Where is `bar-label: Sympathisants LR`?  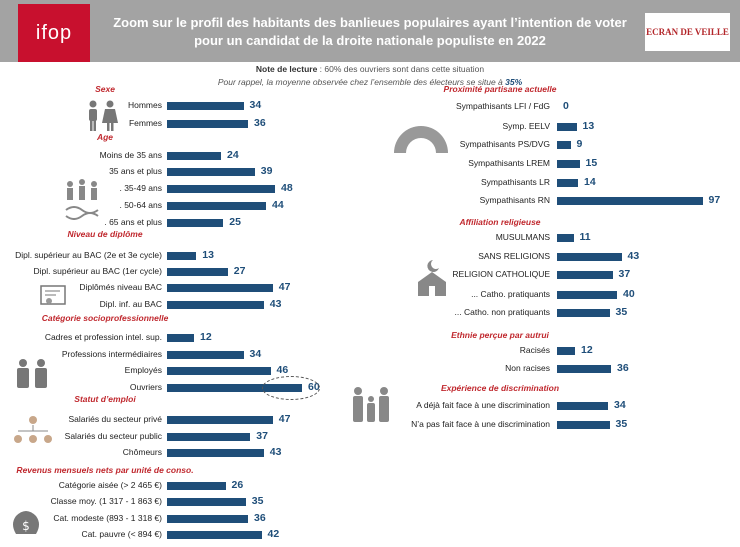 bar-label: Sympathisants LR is located at coordinates (515, 182).